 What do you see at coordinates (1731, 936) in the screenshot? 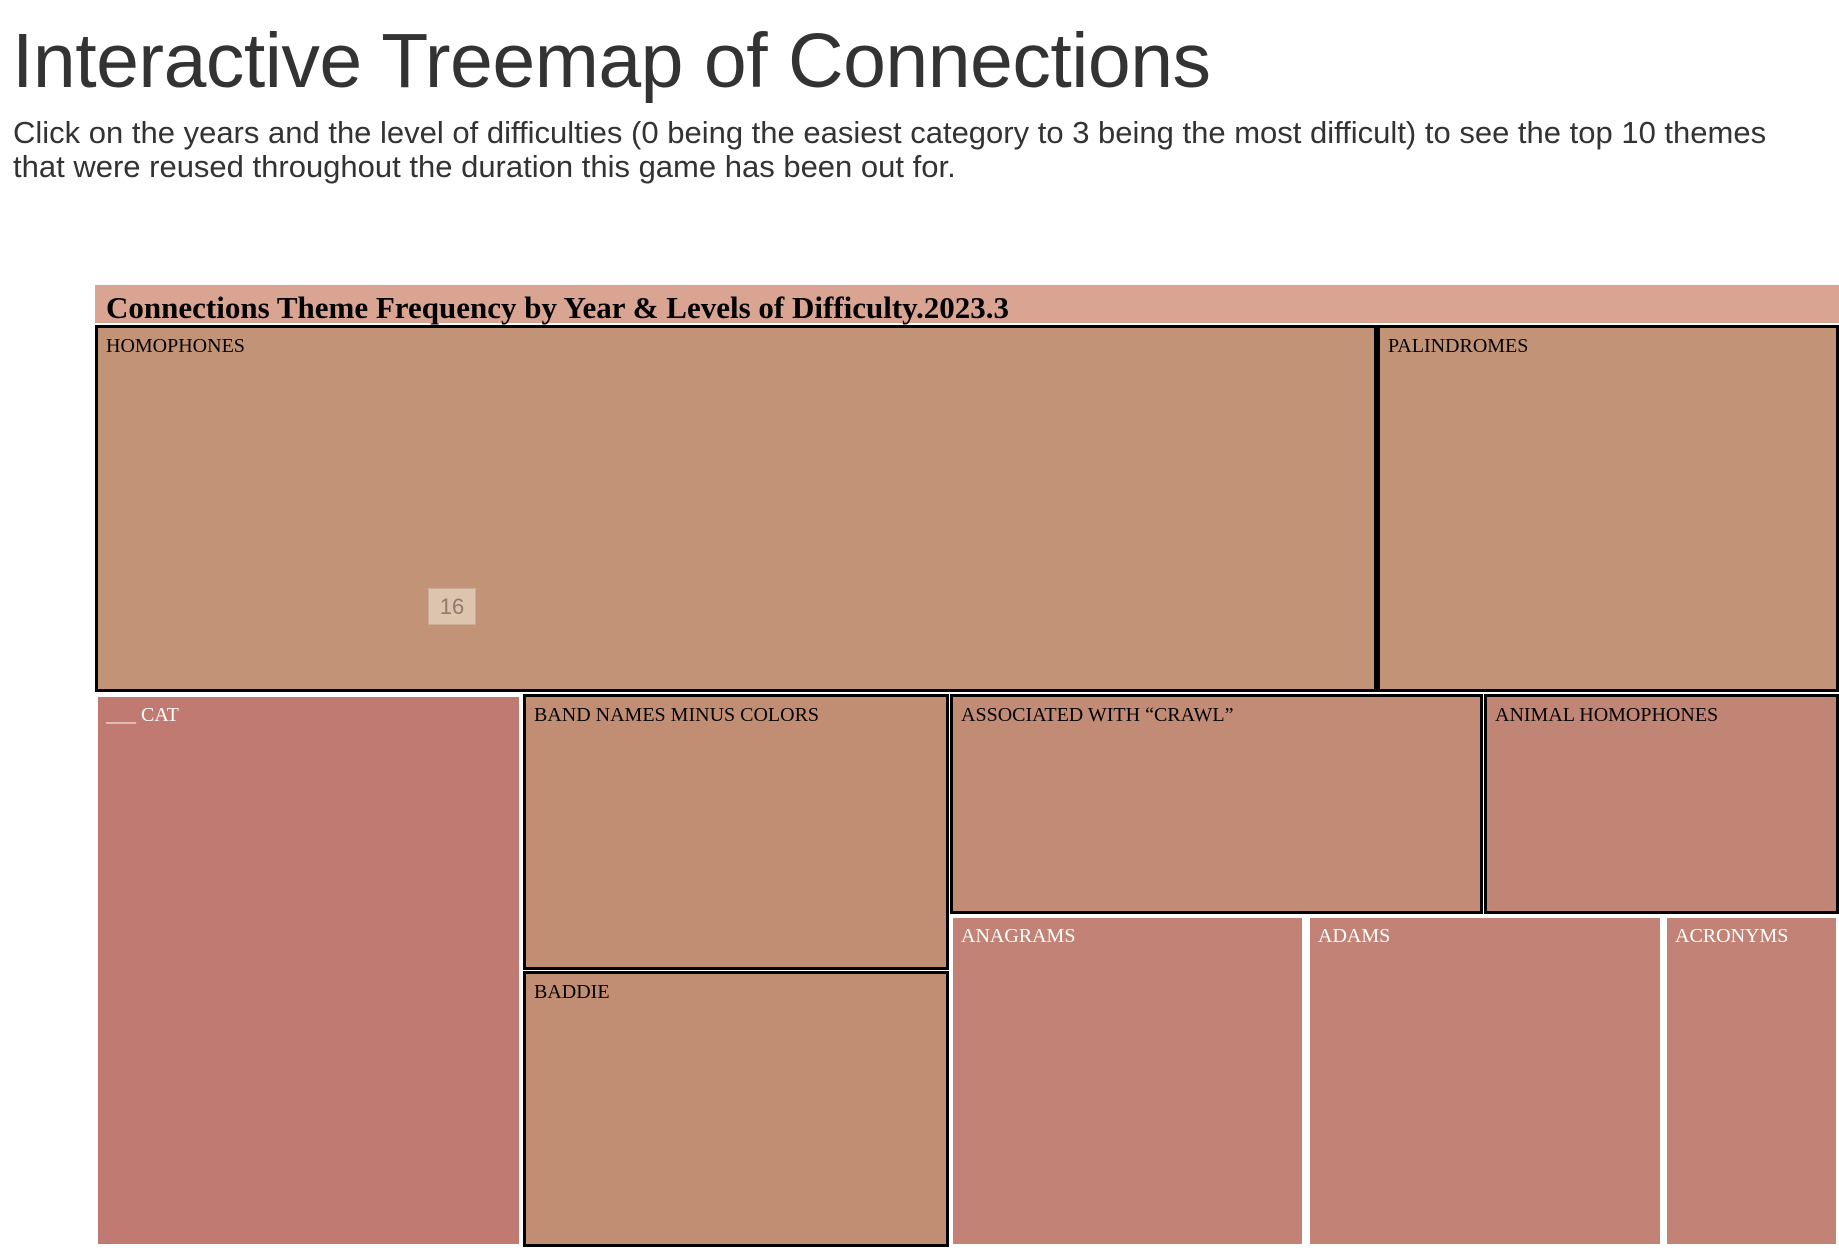
I see `treemap-cell-label: ACRONYMS` at bounding box center [1731, 936].